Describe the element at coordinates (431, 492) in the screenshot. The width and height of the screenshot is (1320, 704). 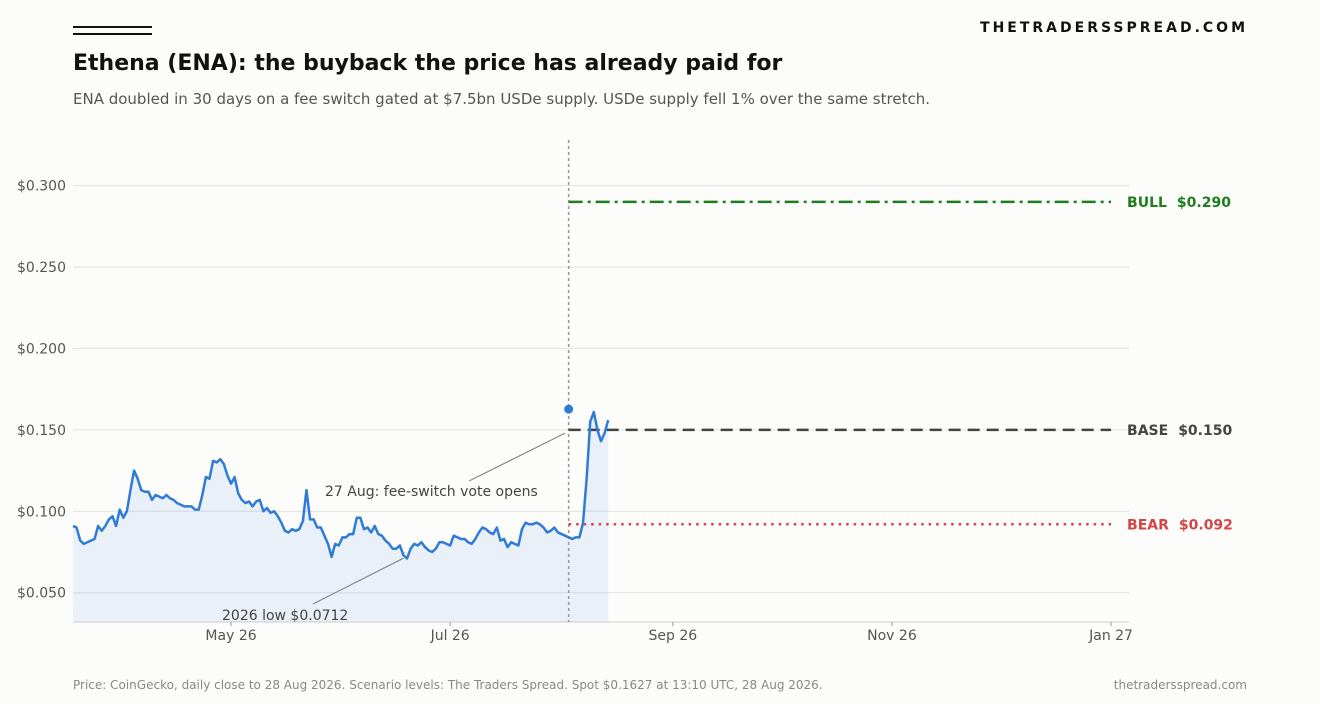
I see `annotation-vote: 27 Aug: fee-switch vote opens` at that location.